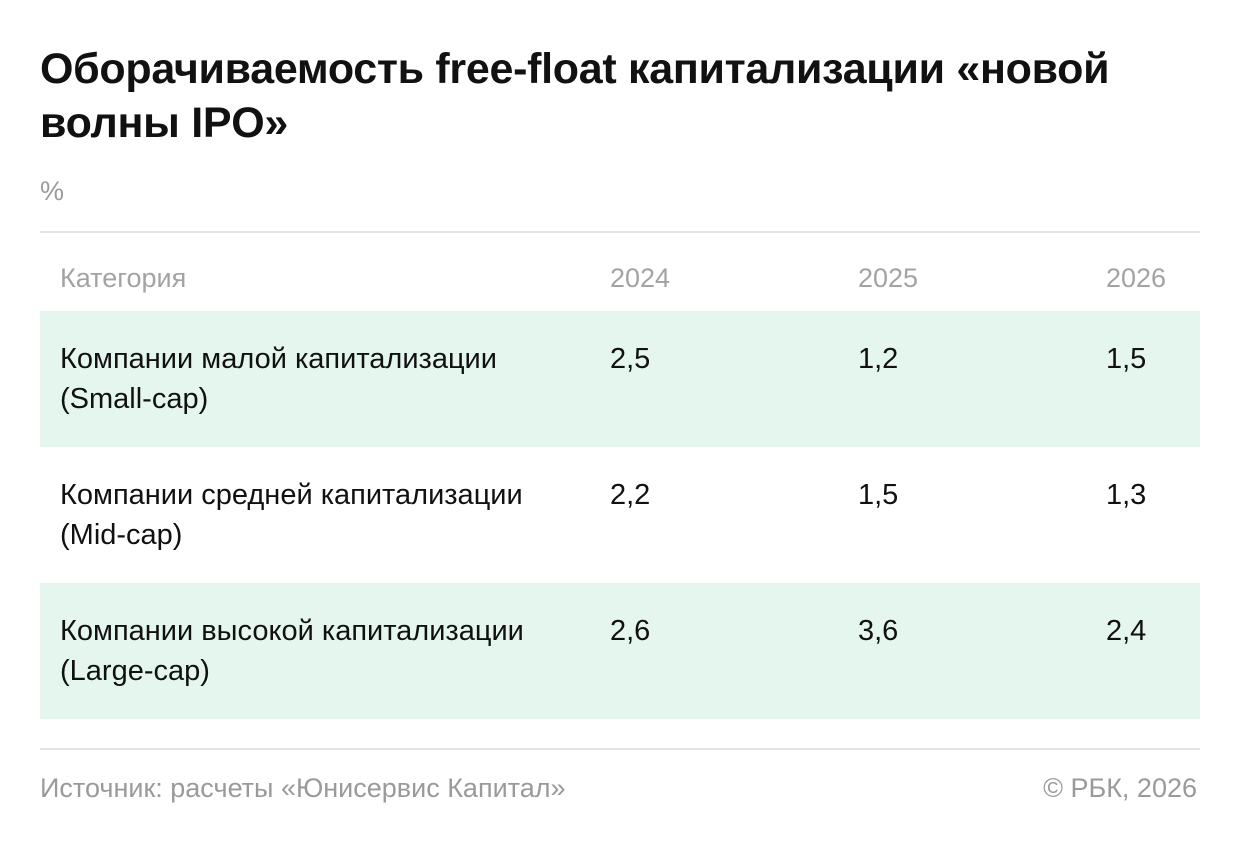 This screenshot has height=846, width=1240. What do you see at coordinates (1120, 788) in the screenshot?
I see `copyright-note: © РБК, 2026` at bounding box center [1120, 788].